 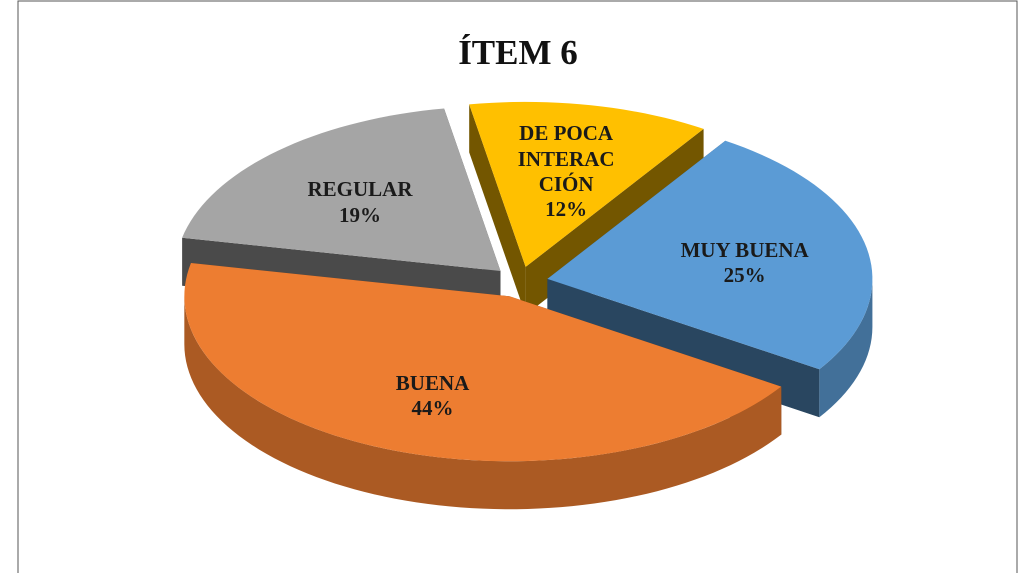 What do you see at coordinates (432, 382) in the screenshot?
I see `data-label-category: BUENA` at bounding box center [432, 382].